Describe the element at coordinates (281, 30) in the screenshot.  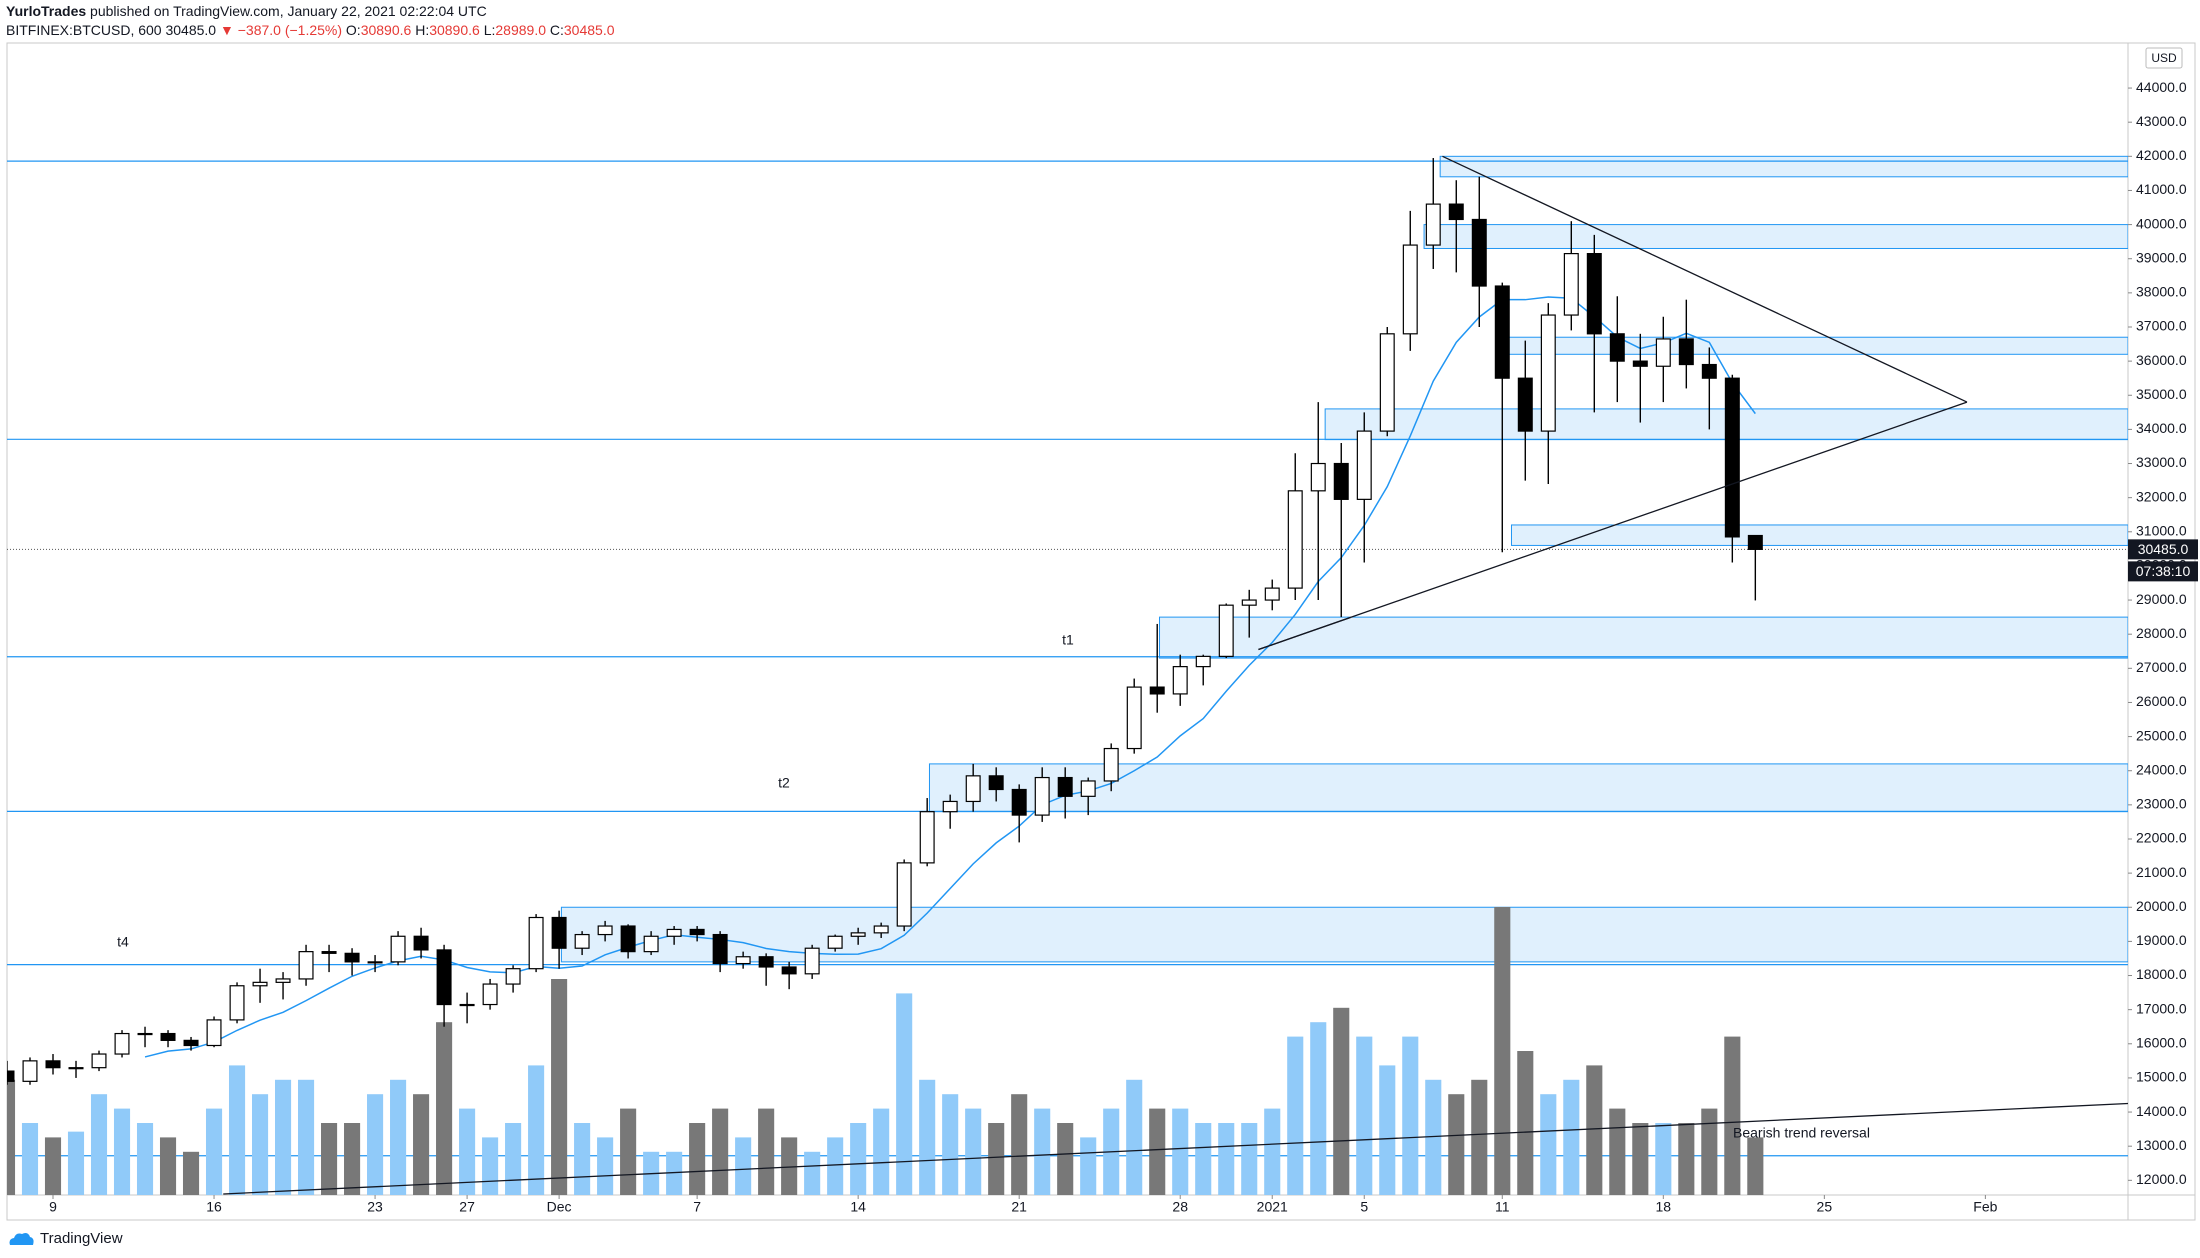
I see `change: ▼ −387.0 (−1.25%)` at that location.